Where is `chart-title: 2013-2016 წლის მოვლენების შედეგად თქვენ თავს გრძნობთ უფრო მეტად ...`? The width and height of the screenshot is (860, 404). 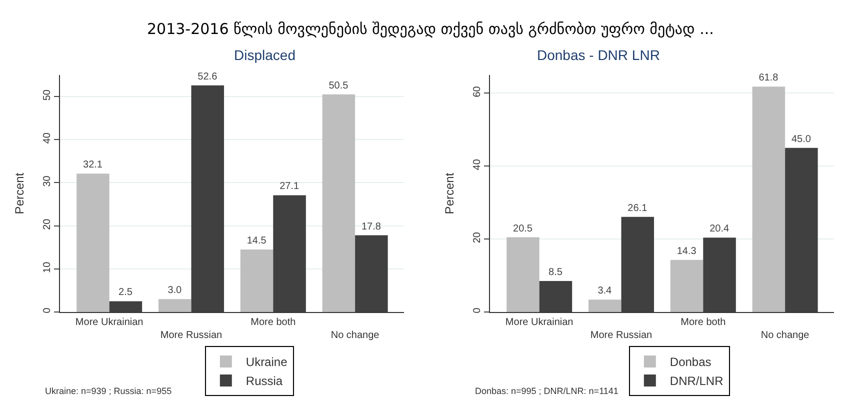 chart-title: 2013-2016 წლის მოვლენების შედეგად თქვენ თავს გრძნობთ უფრო მეტად ... is located at coordinates (430, 29).